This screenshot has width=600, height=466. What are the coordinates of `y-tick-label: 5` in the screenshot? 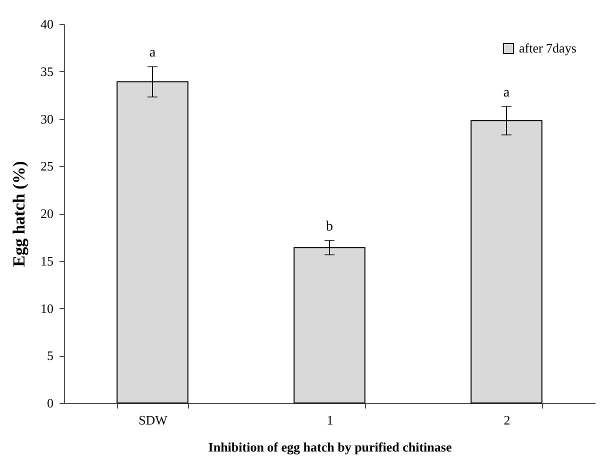 It's located at (50, 356).